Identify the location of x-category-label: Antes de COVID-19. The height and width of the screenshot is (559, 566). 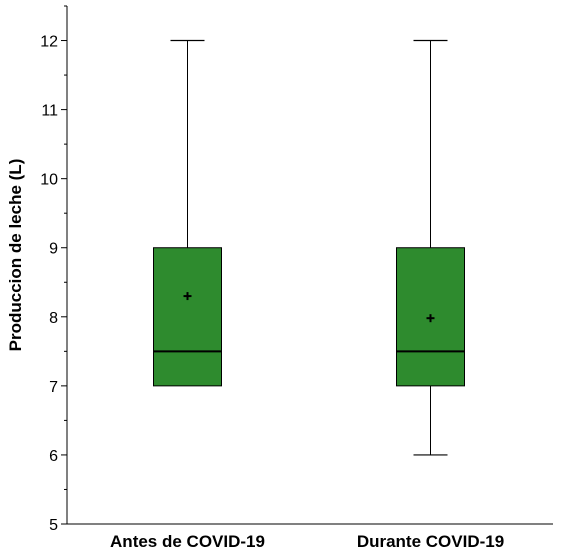
(187, 541).